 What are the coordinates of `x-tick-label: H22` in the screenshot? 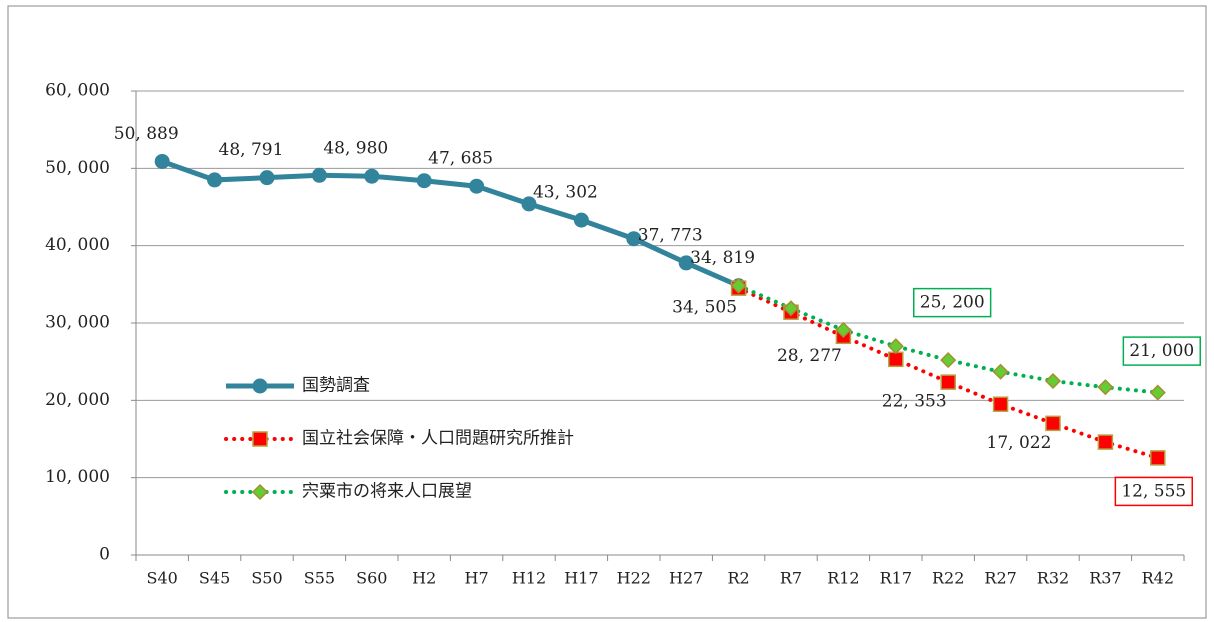 It's located at (634, 578).